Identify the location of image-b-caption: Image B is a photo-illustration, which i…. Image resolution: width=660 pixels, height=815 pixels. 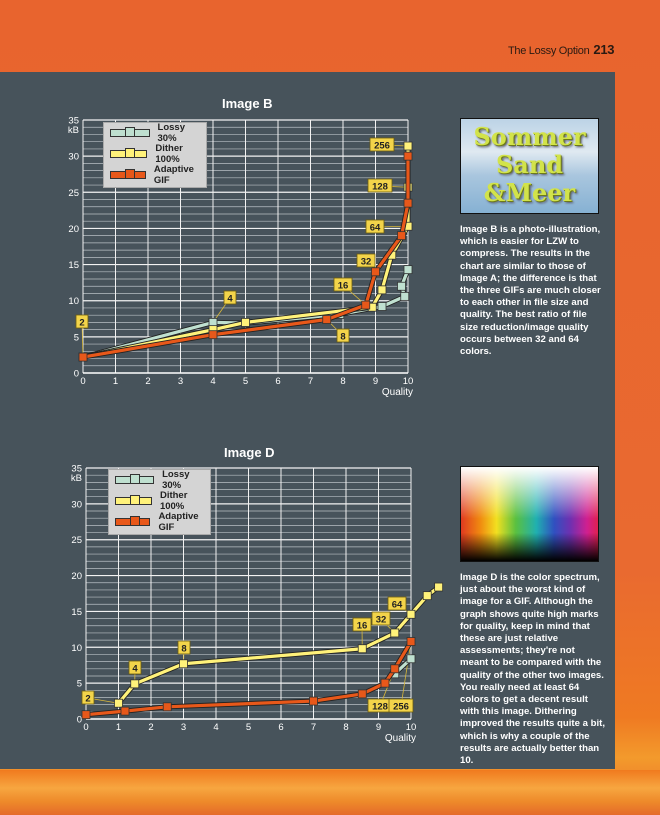
(530, 291).